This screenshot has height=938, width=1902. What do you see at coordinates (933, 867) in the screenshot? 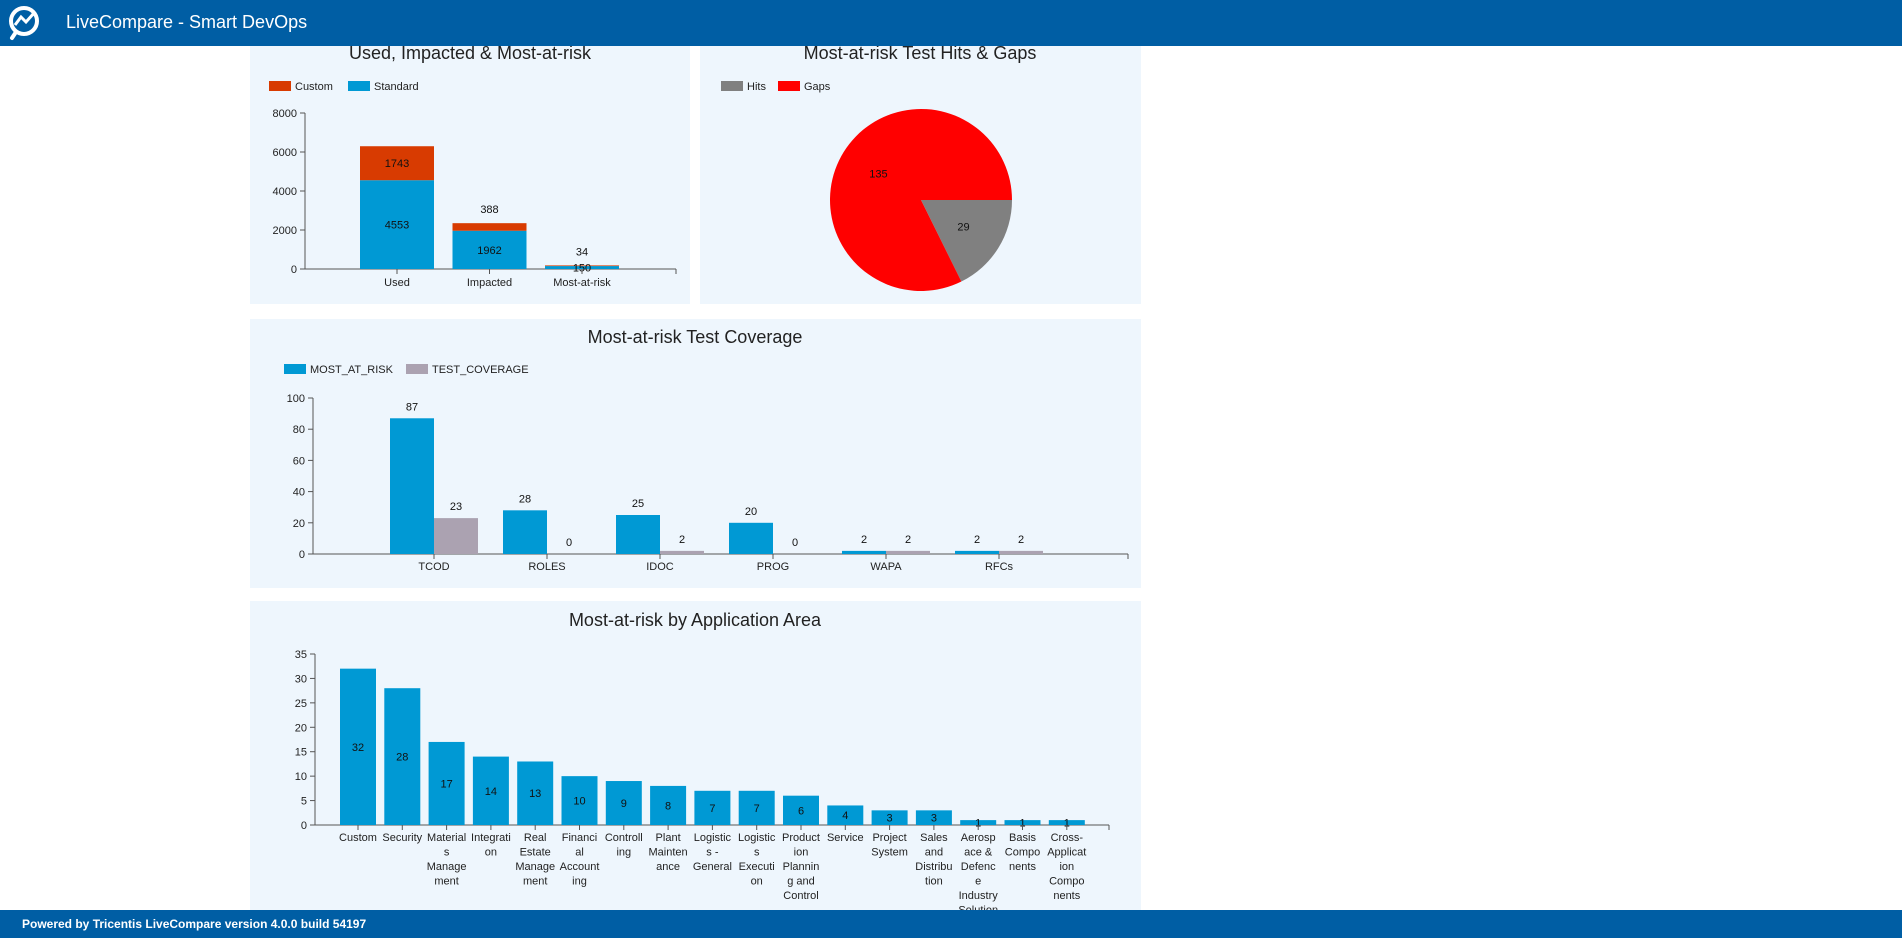
I see `x-tick-label: Distribu` at bounding box center [933, 867].